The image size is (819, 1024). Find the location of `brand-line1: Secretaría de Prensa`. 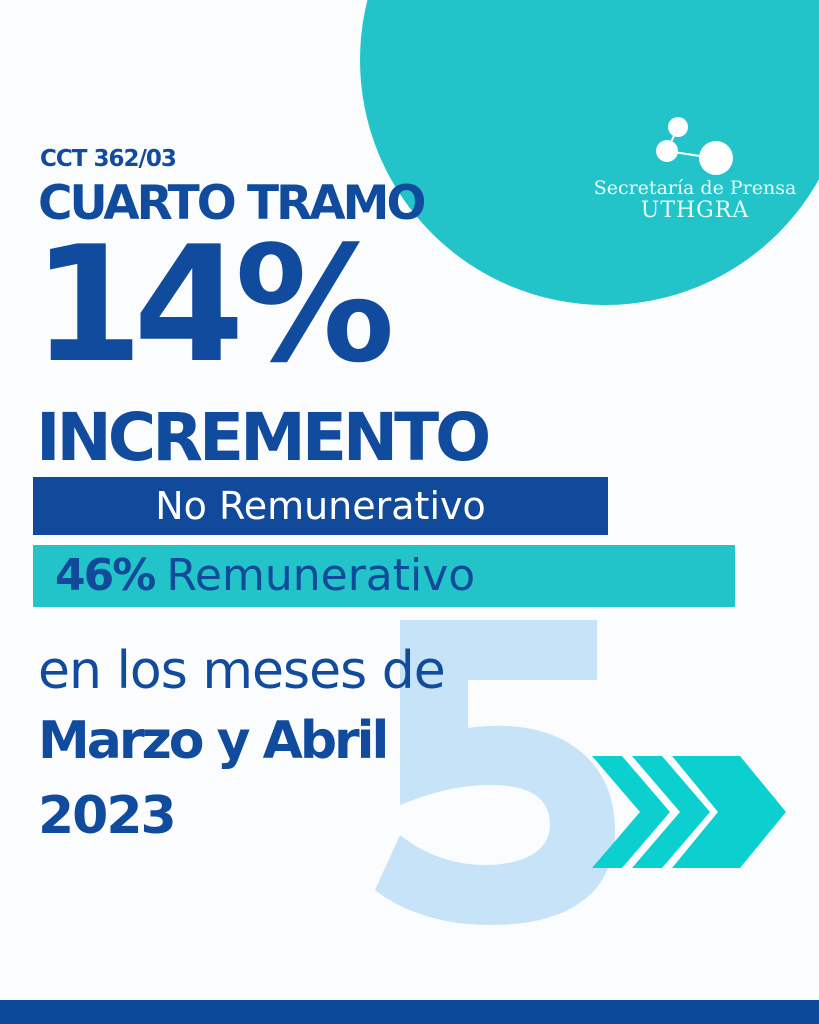

brand-line1: Secretaría de Prensa is located at coordinates (695, 188).